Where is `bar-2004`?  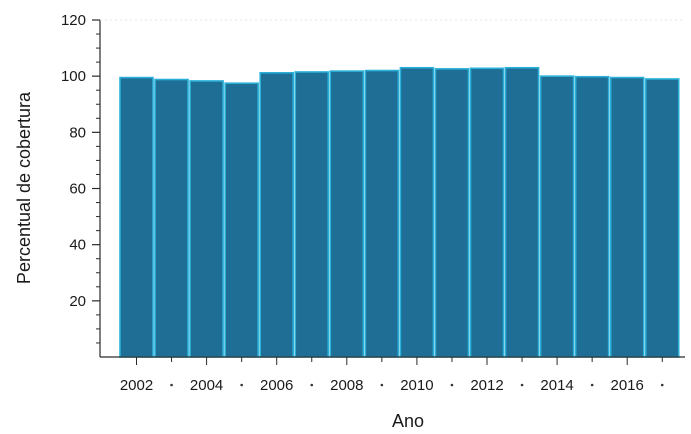
bar-2004 is located at coordinates (206, 219).